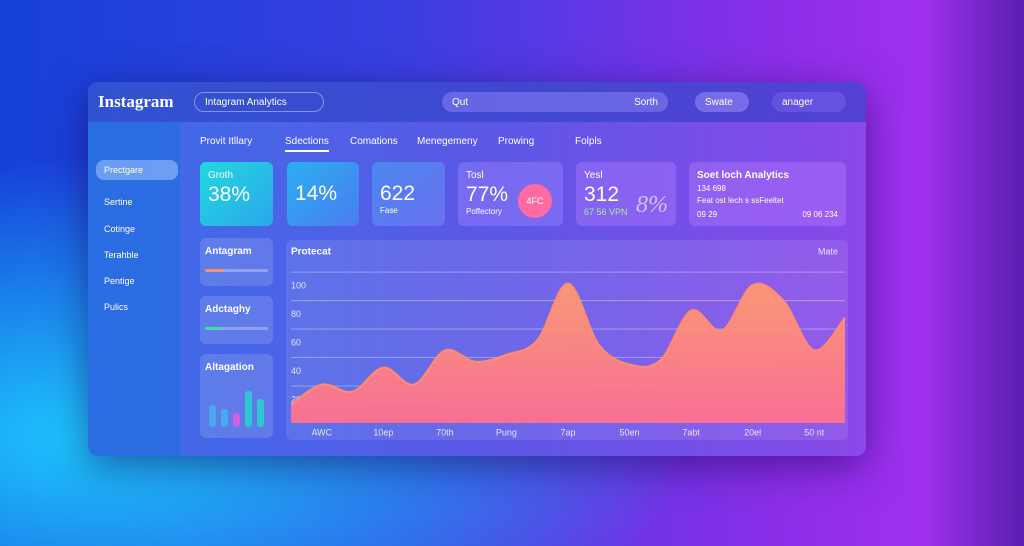  What do you see at coordinates (226, 141) in the screenshot?
I see `tab: Provit Itllary` at bounding box center [226, 141].